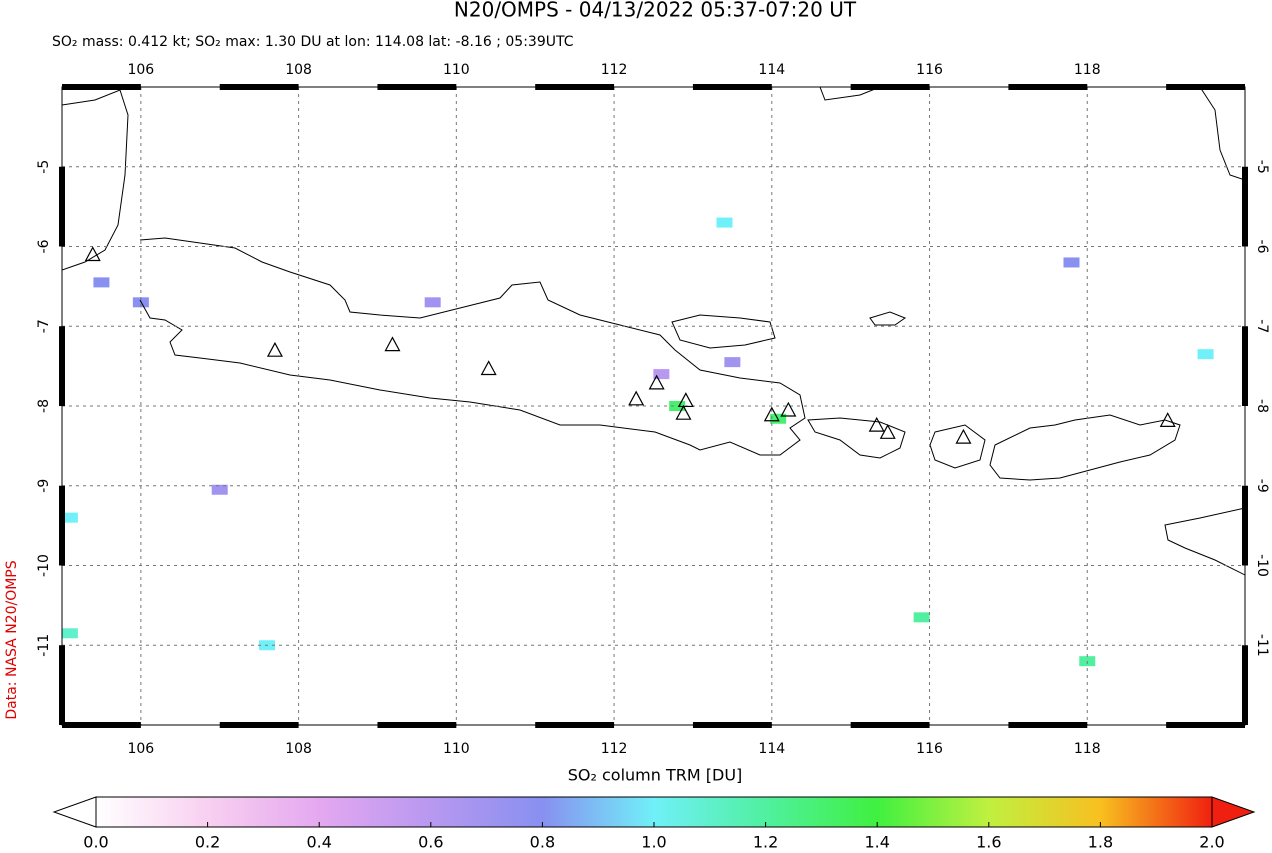 The image size is (1272, 853). What do you see at coordinates (850, 94) in the screenshot?
I see `coast-borneo` at bounding box center [850, 94].